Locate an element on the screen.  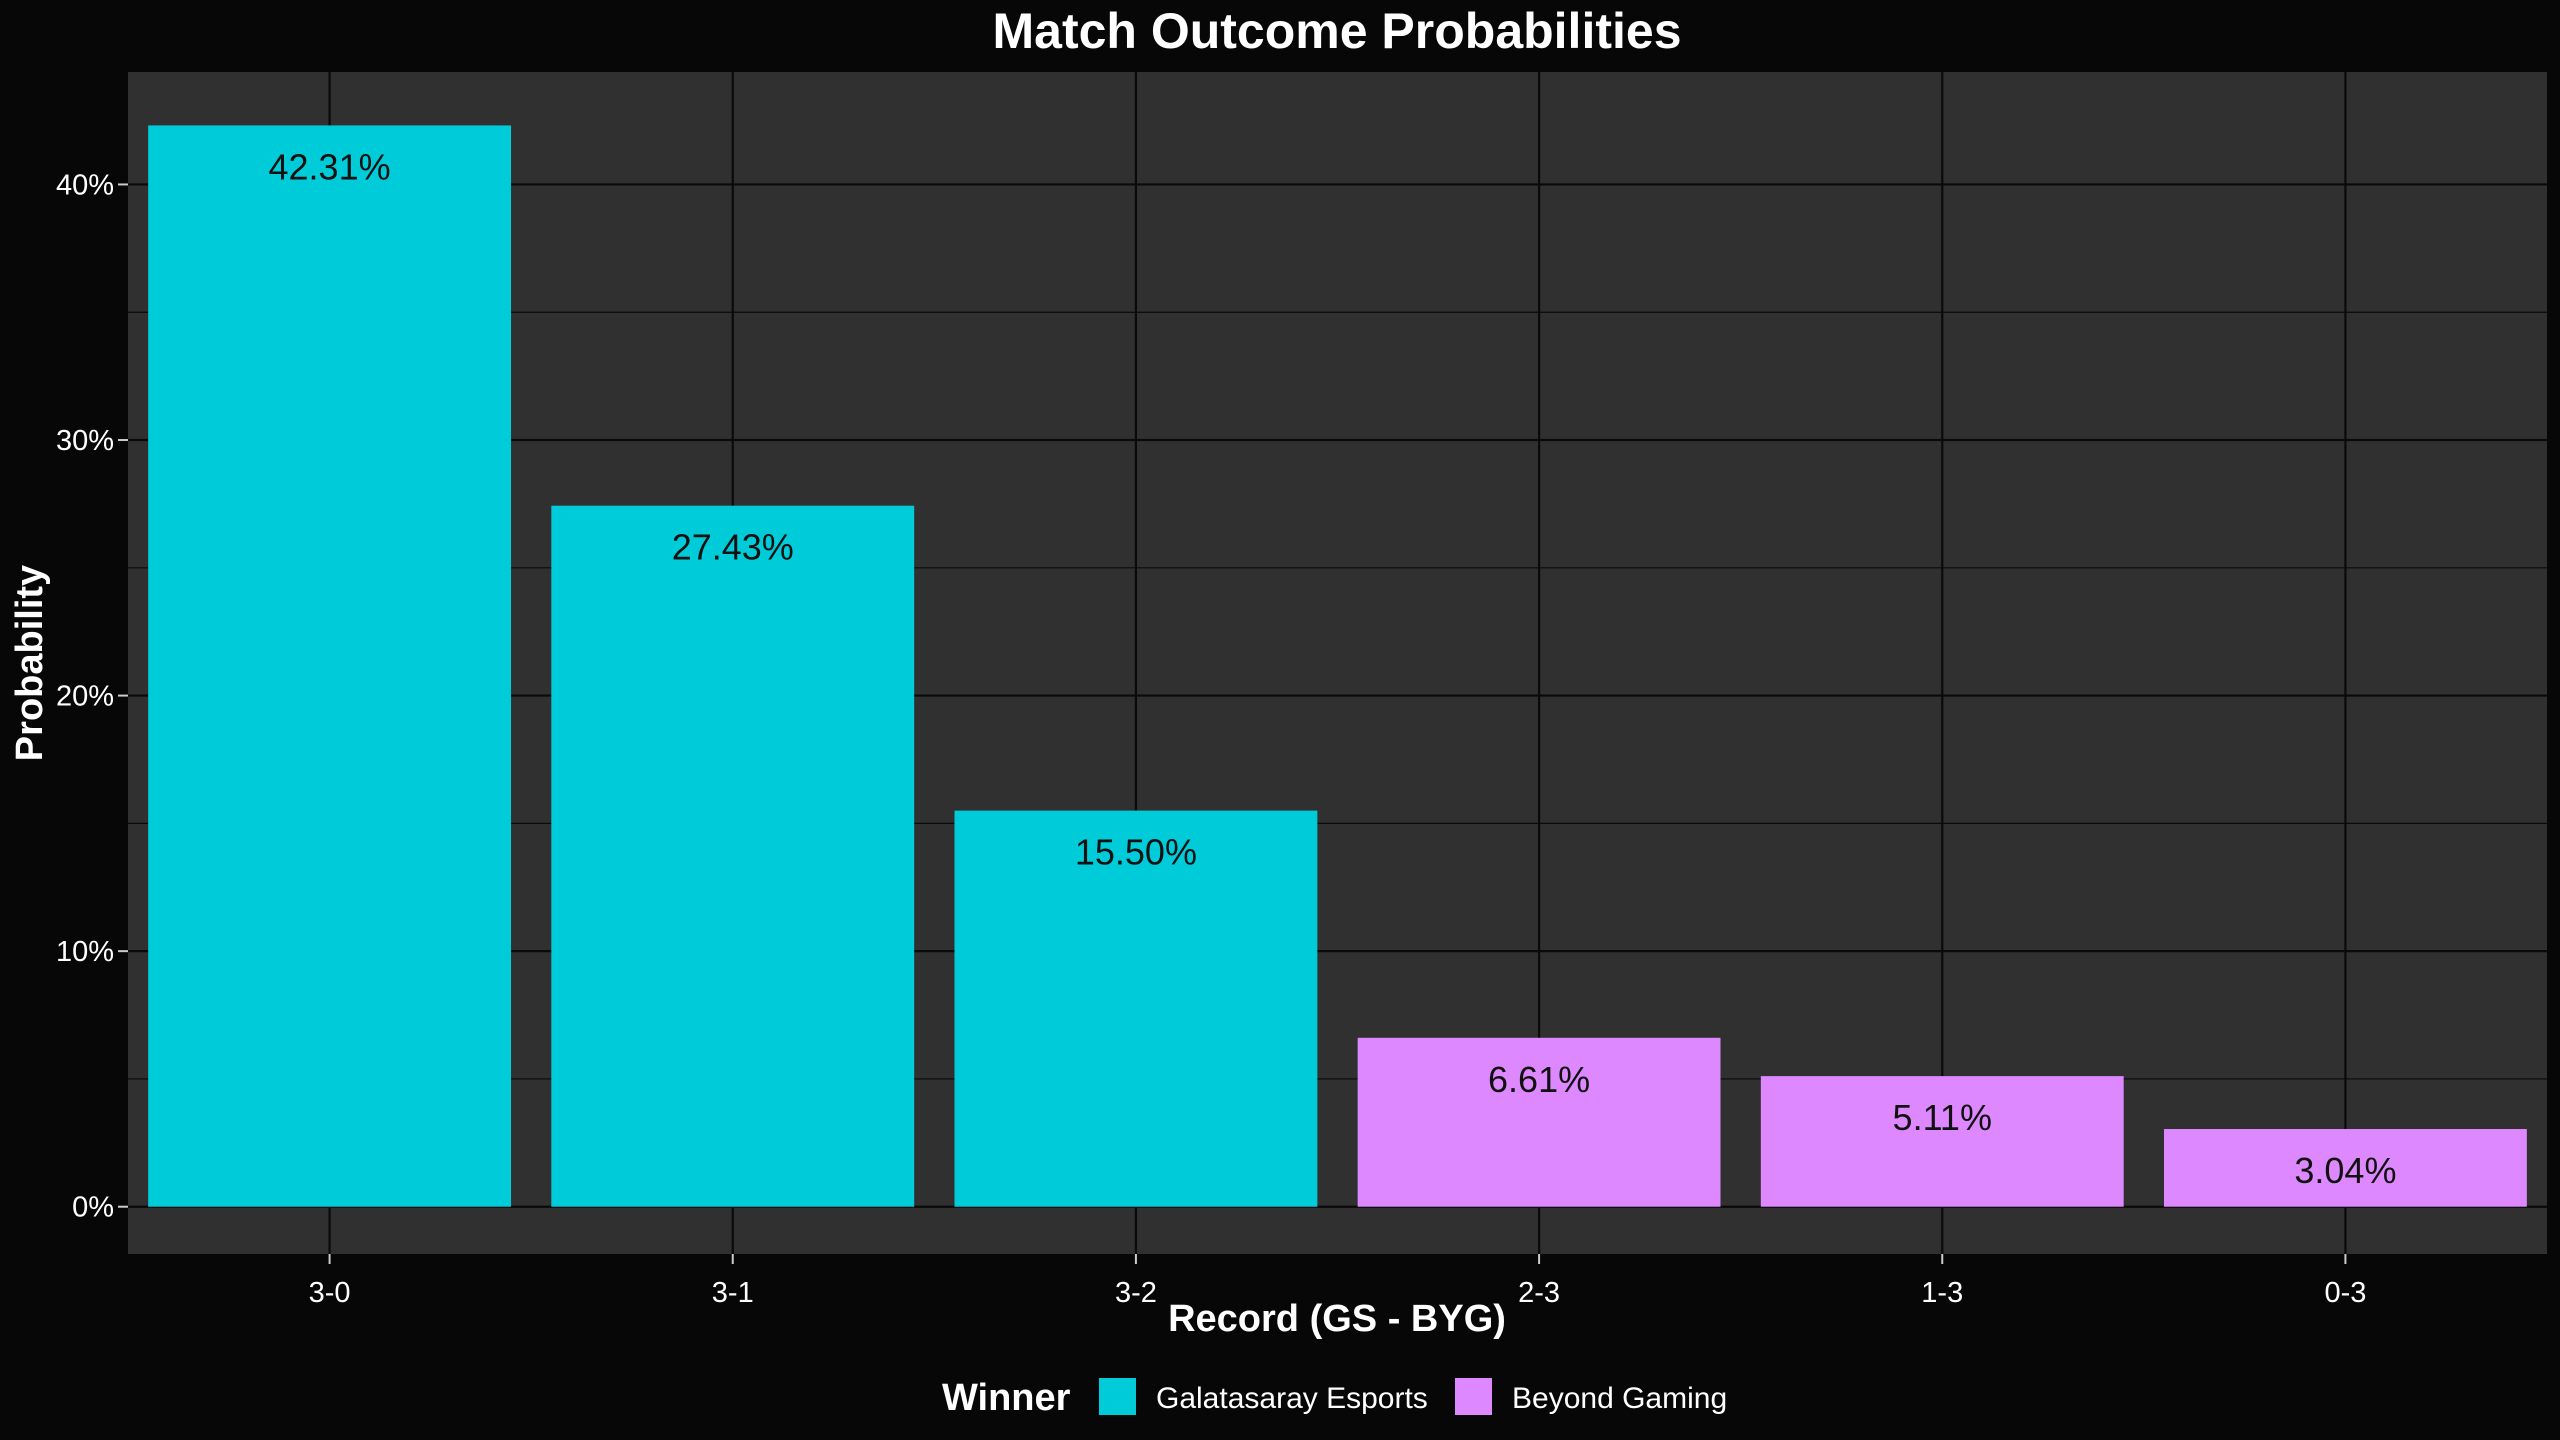
y-tick-label: 20% is located at coordinates (85, 697).